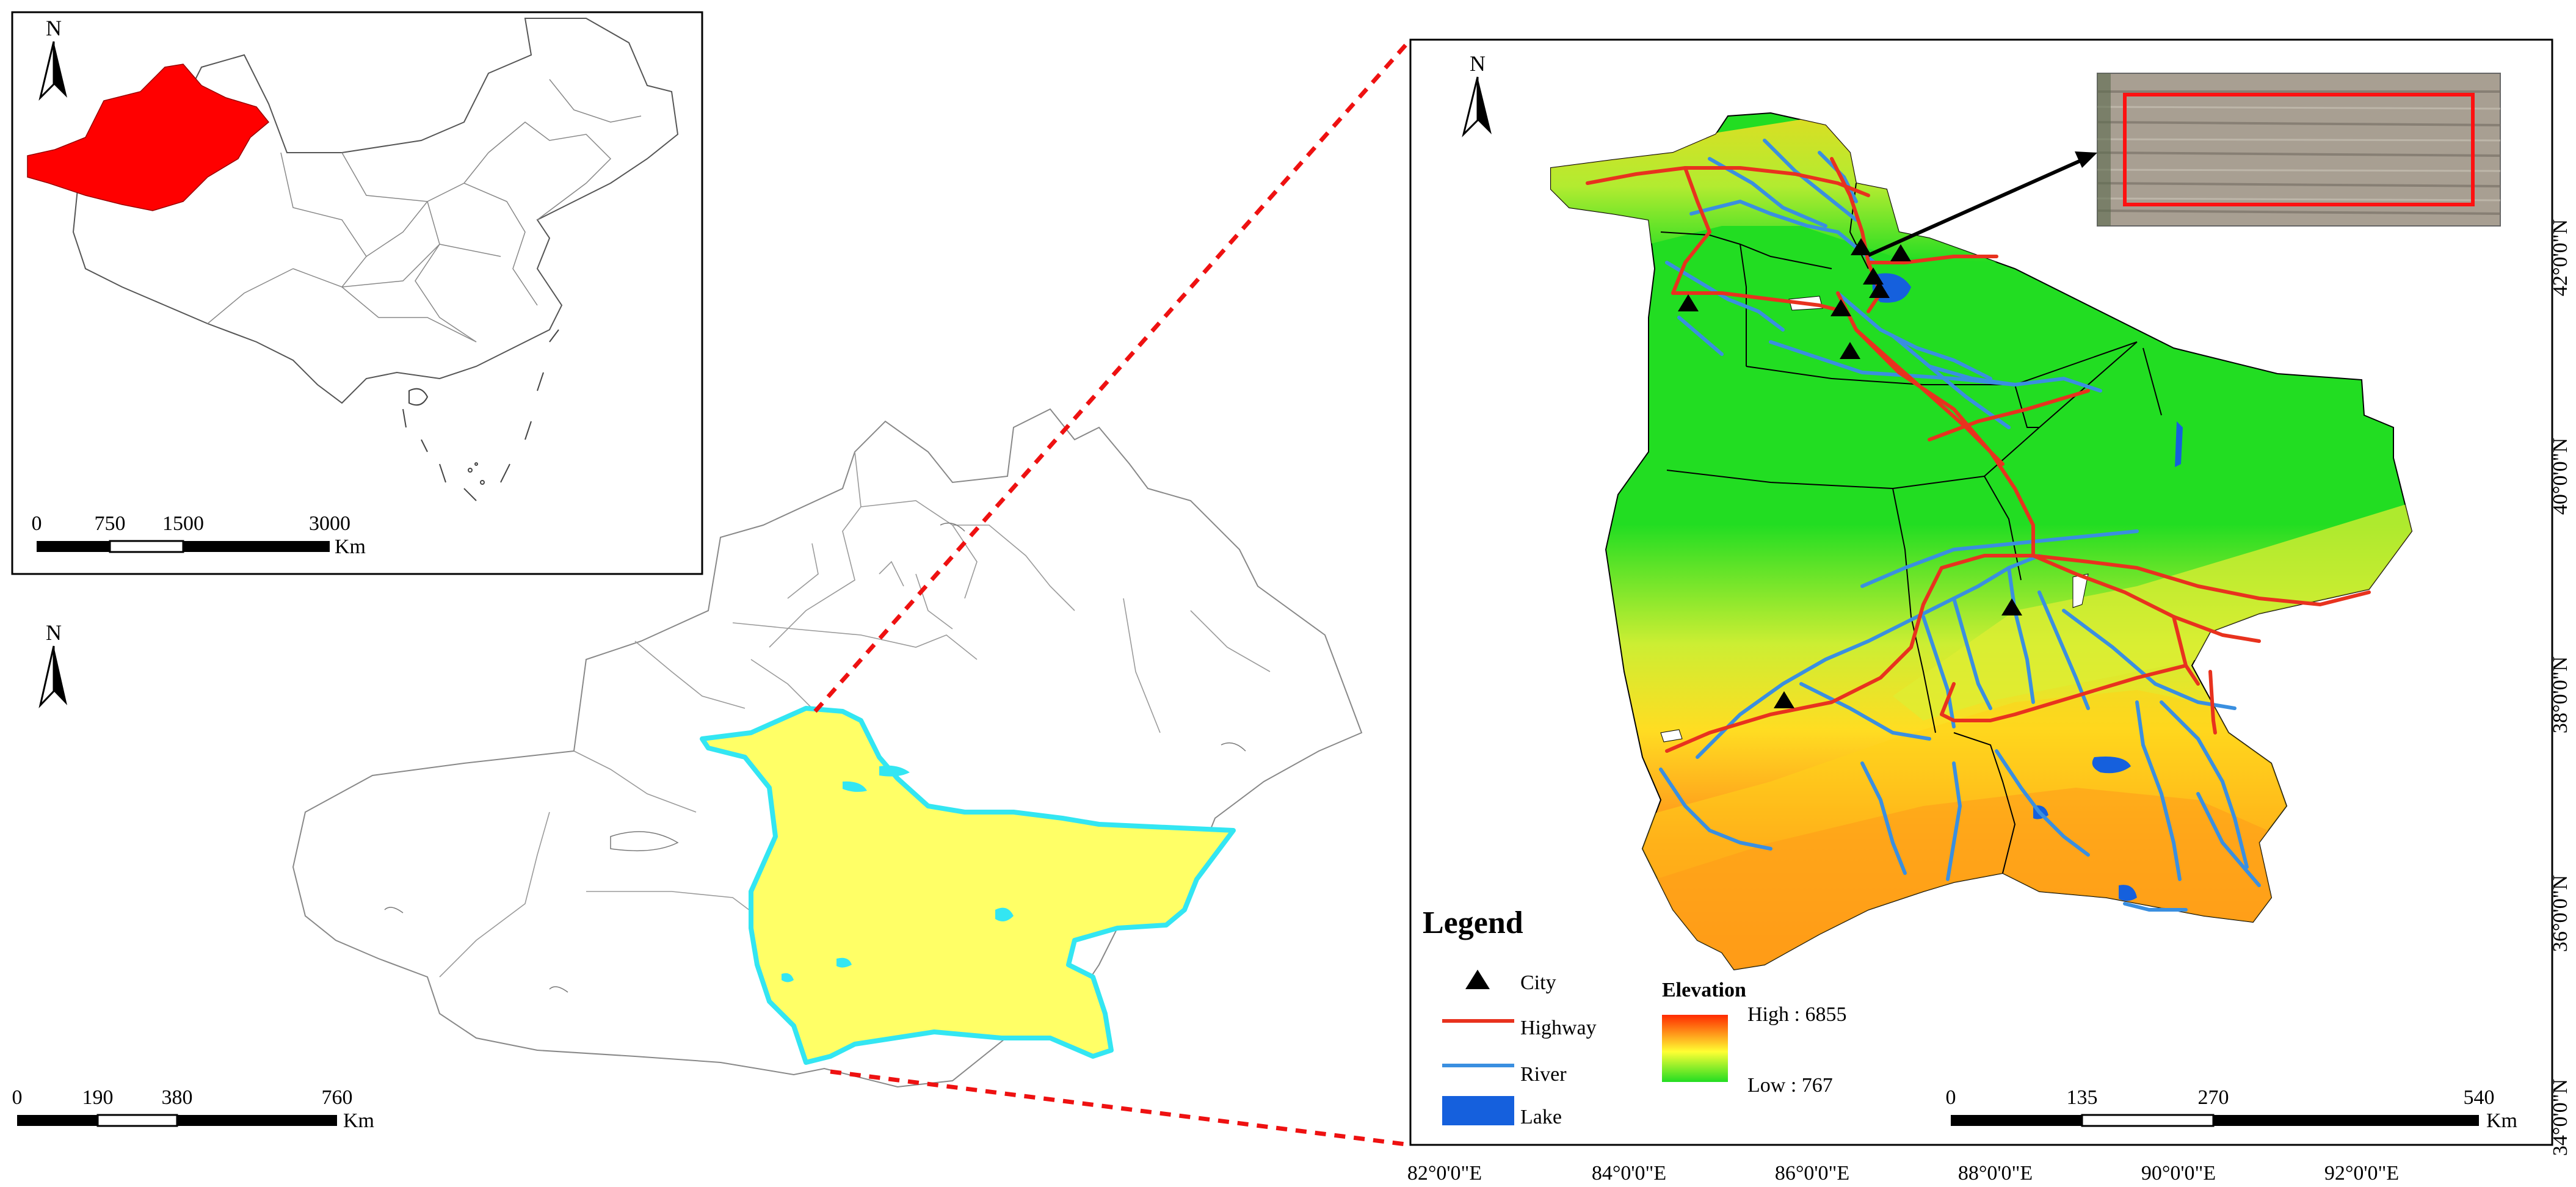 The image size is (2576, 1187). Describe the element at coordinates (2501, 1120) in the screenshot. I see `study-scale-unit: Km` at that location.